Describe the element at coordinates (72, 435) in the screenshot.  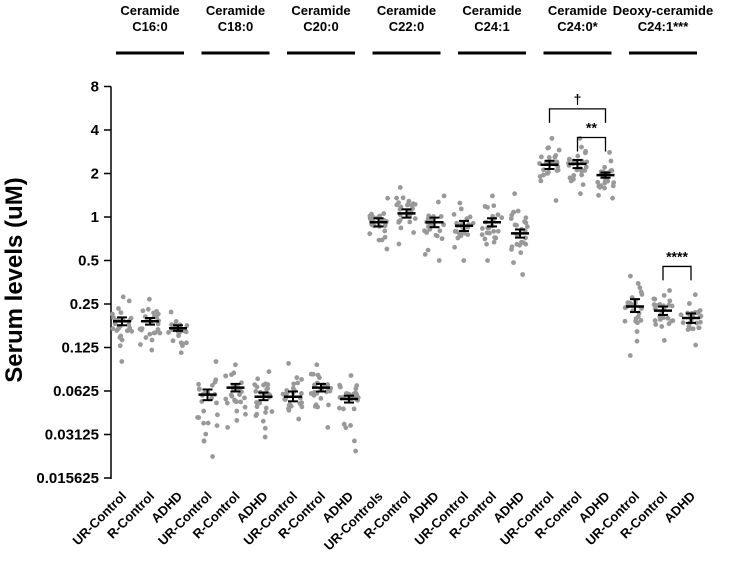
I see `y-tick-label: 0.03125` at that location.